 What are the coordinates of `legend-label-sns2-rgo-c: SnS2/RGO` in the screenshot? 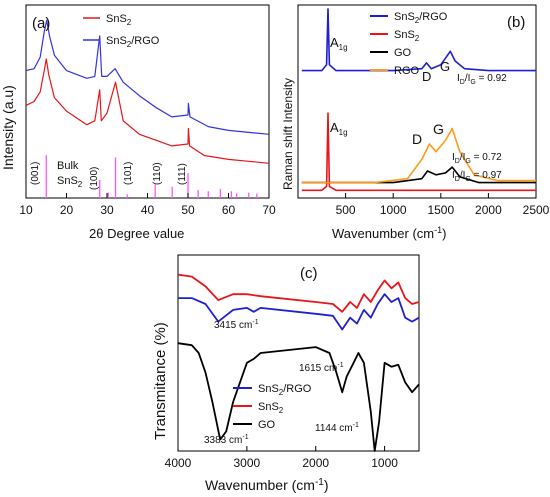 It's located at (285, 390).